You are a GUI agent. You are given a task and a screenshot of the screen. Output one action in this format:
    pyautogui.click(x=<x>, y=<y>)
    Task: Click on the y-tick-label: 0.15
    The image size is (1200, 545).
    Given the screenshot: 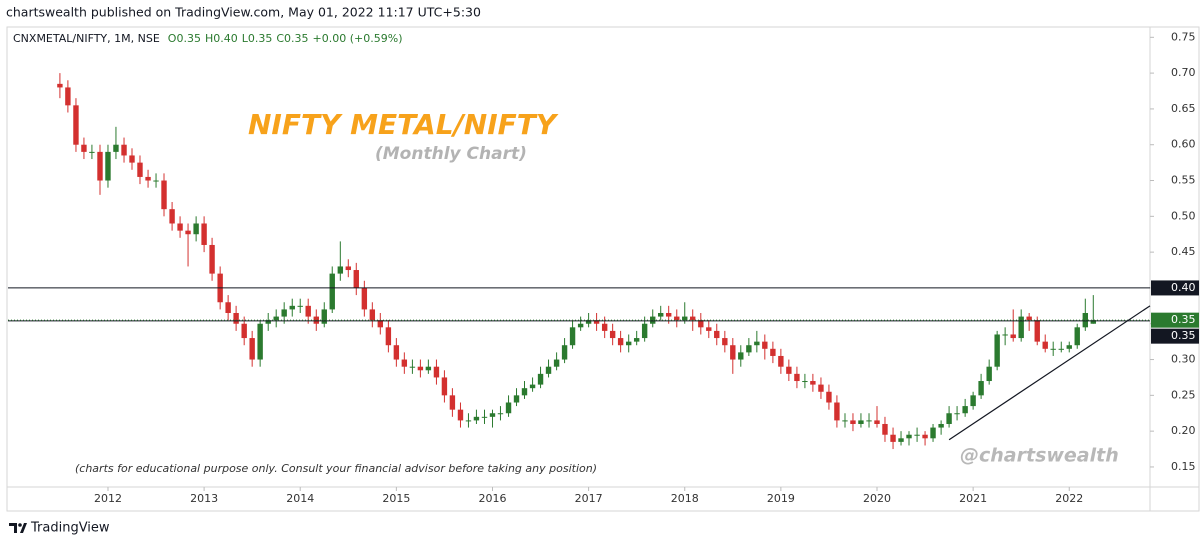 What is the action you would take?
    pyautogui.click(x=1183, y=466)
    